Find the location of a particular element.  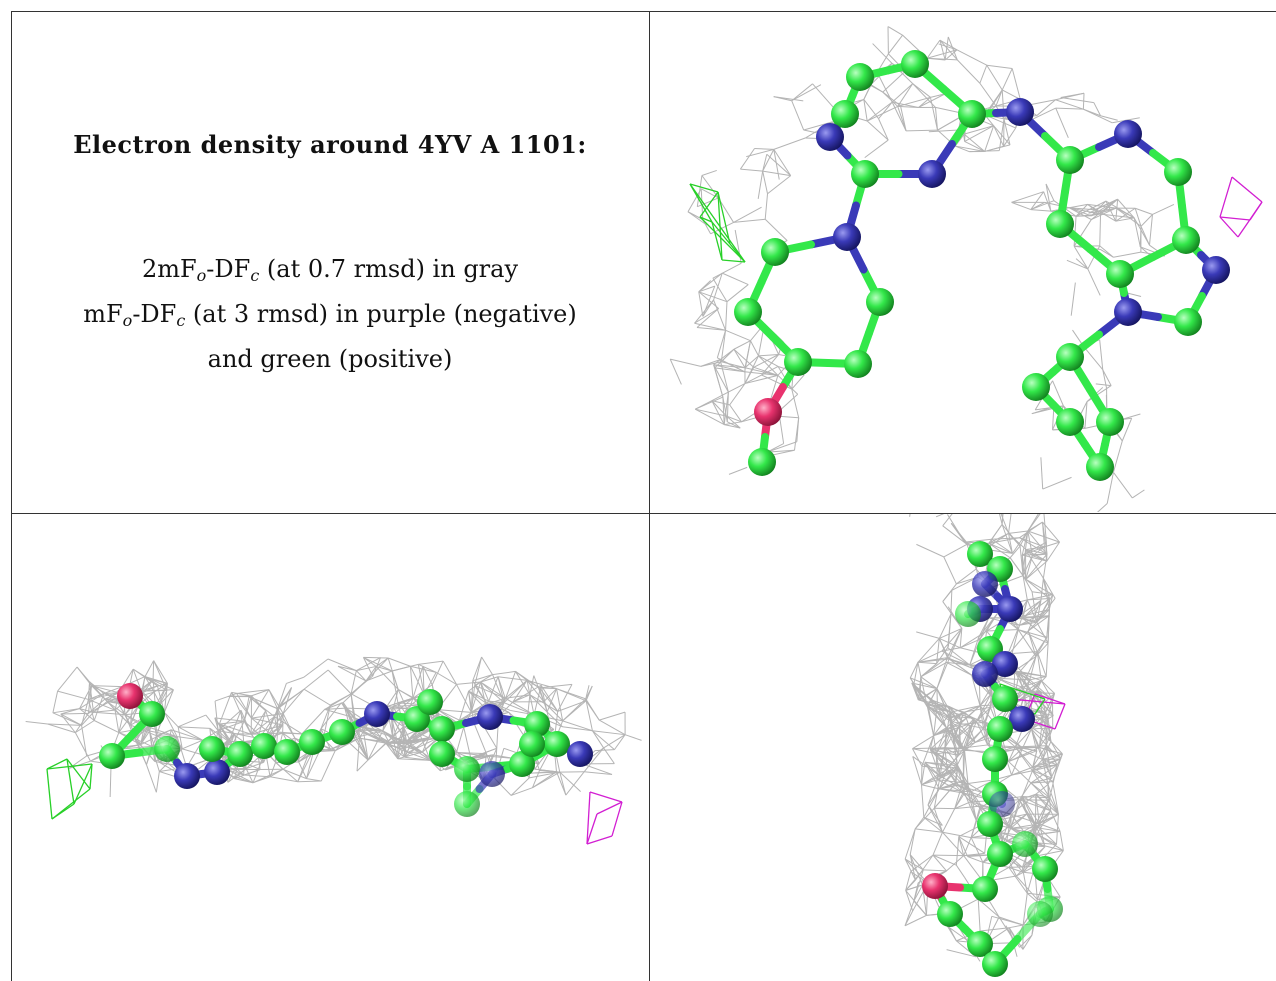

legend-line-mfo-dfc: mFo-DFc (at 3 rmsd) in purple (negative) is located at coordinates (330, 315).